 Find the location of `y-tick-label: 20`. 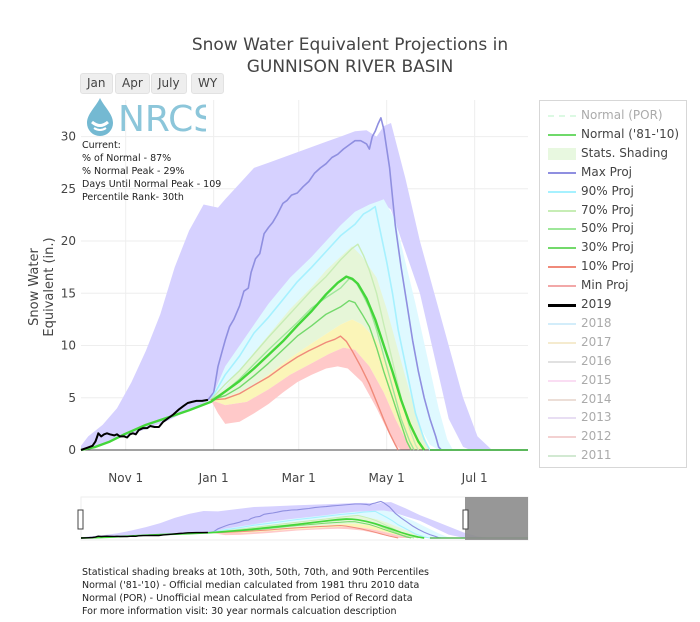

y-tick-label: 20 is located at coordinates (68, 241).